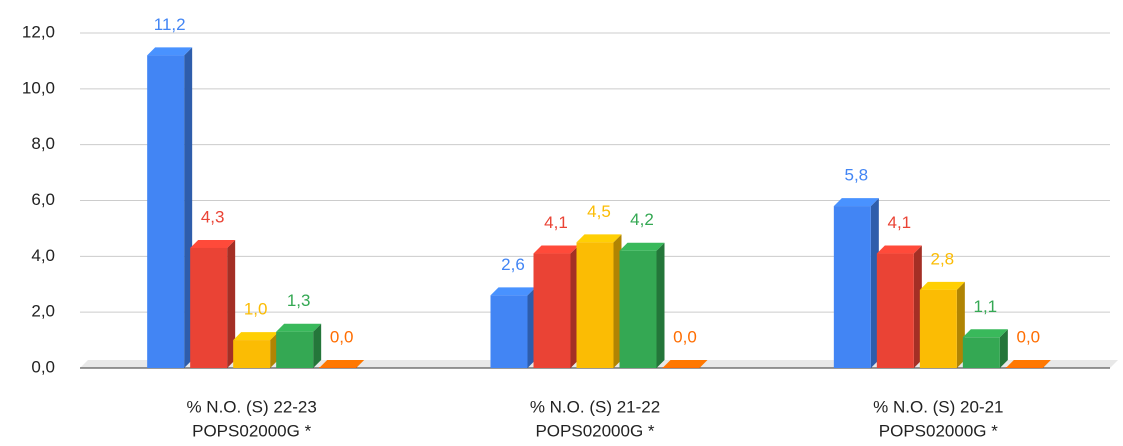  I want to click on x-tick-label: % N.O. (S) 20-21, so click(938, 406).